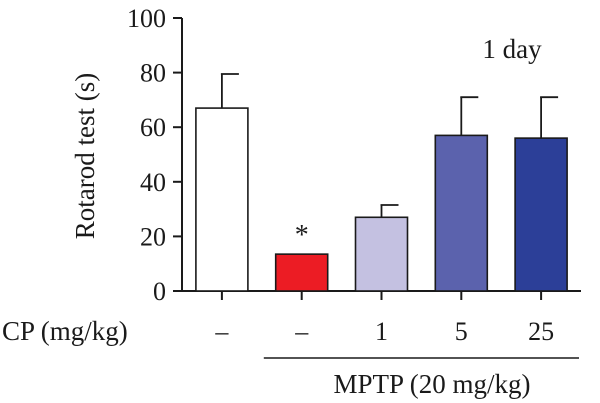 This screenshot has height=403, width=600. I want to click on x-tick-label: 25, so click(541, 331).